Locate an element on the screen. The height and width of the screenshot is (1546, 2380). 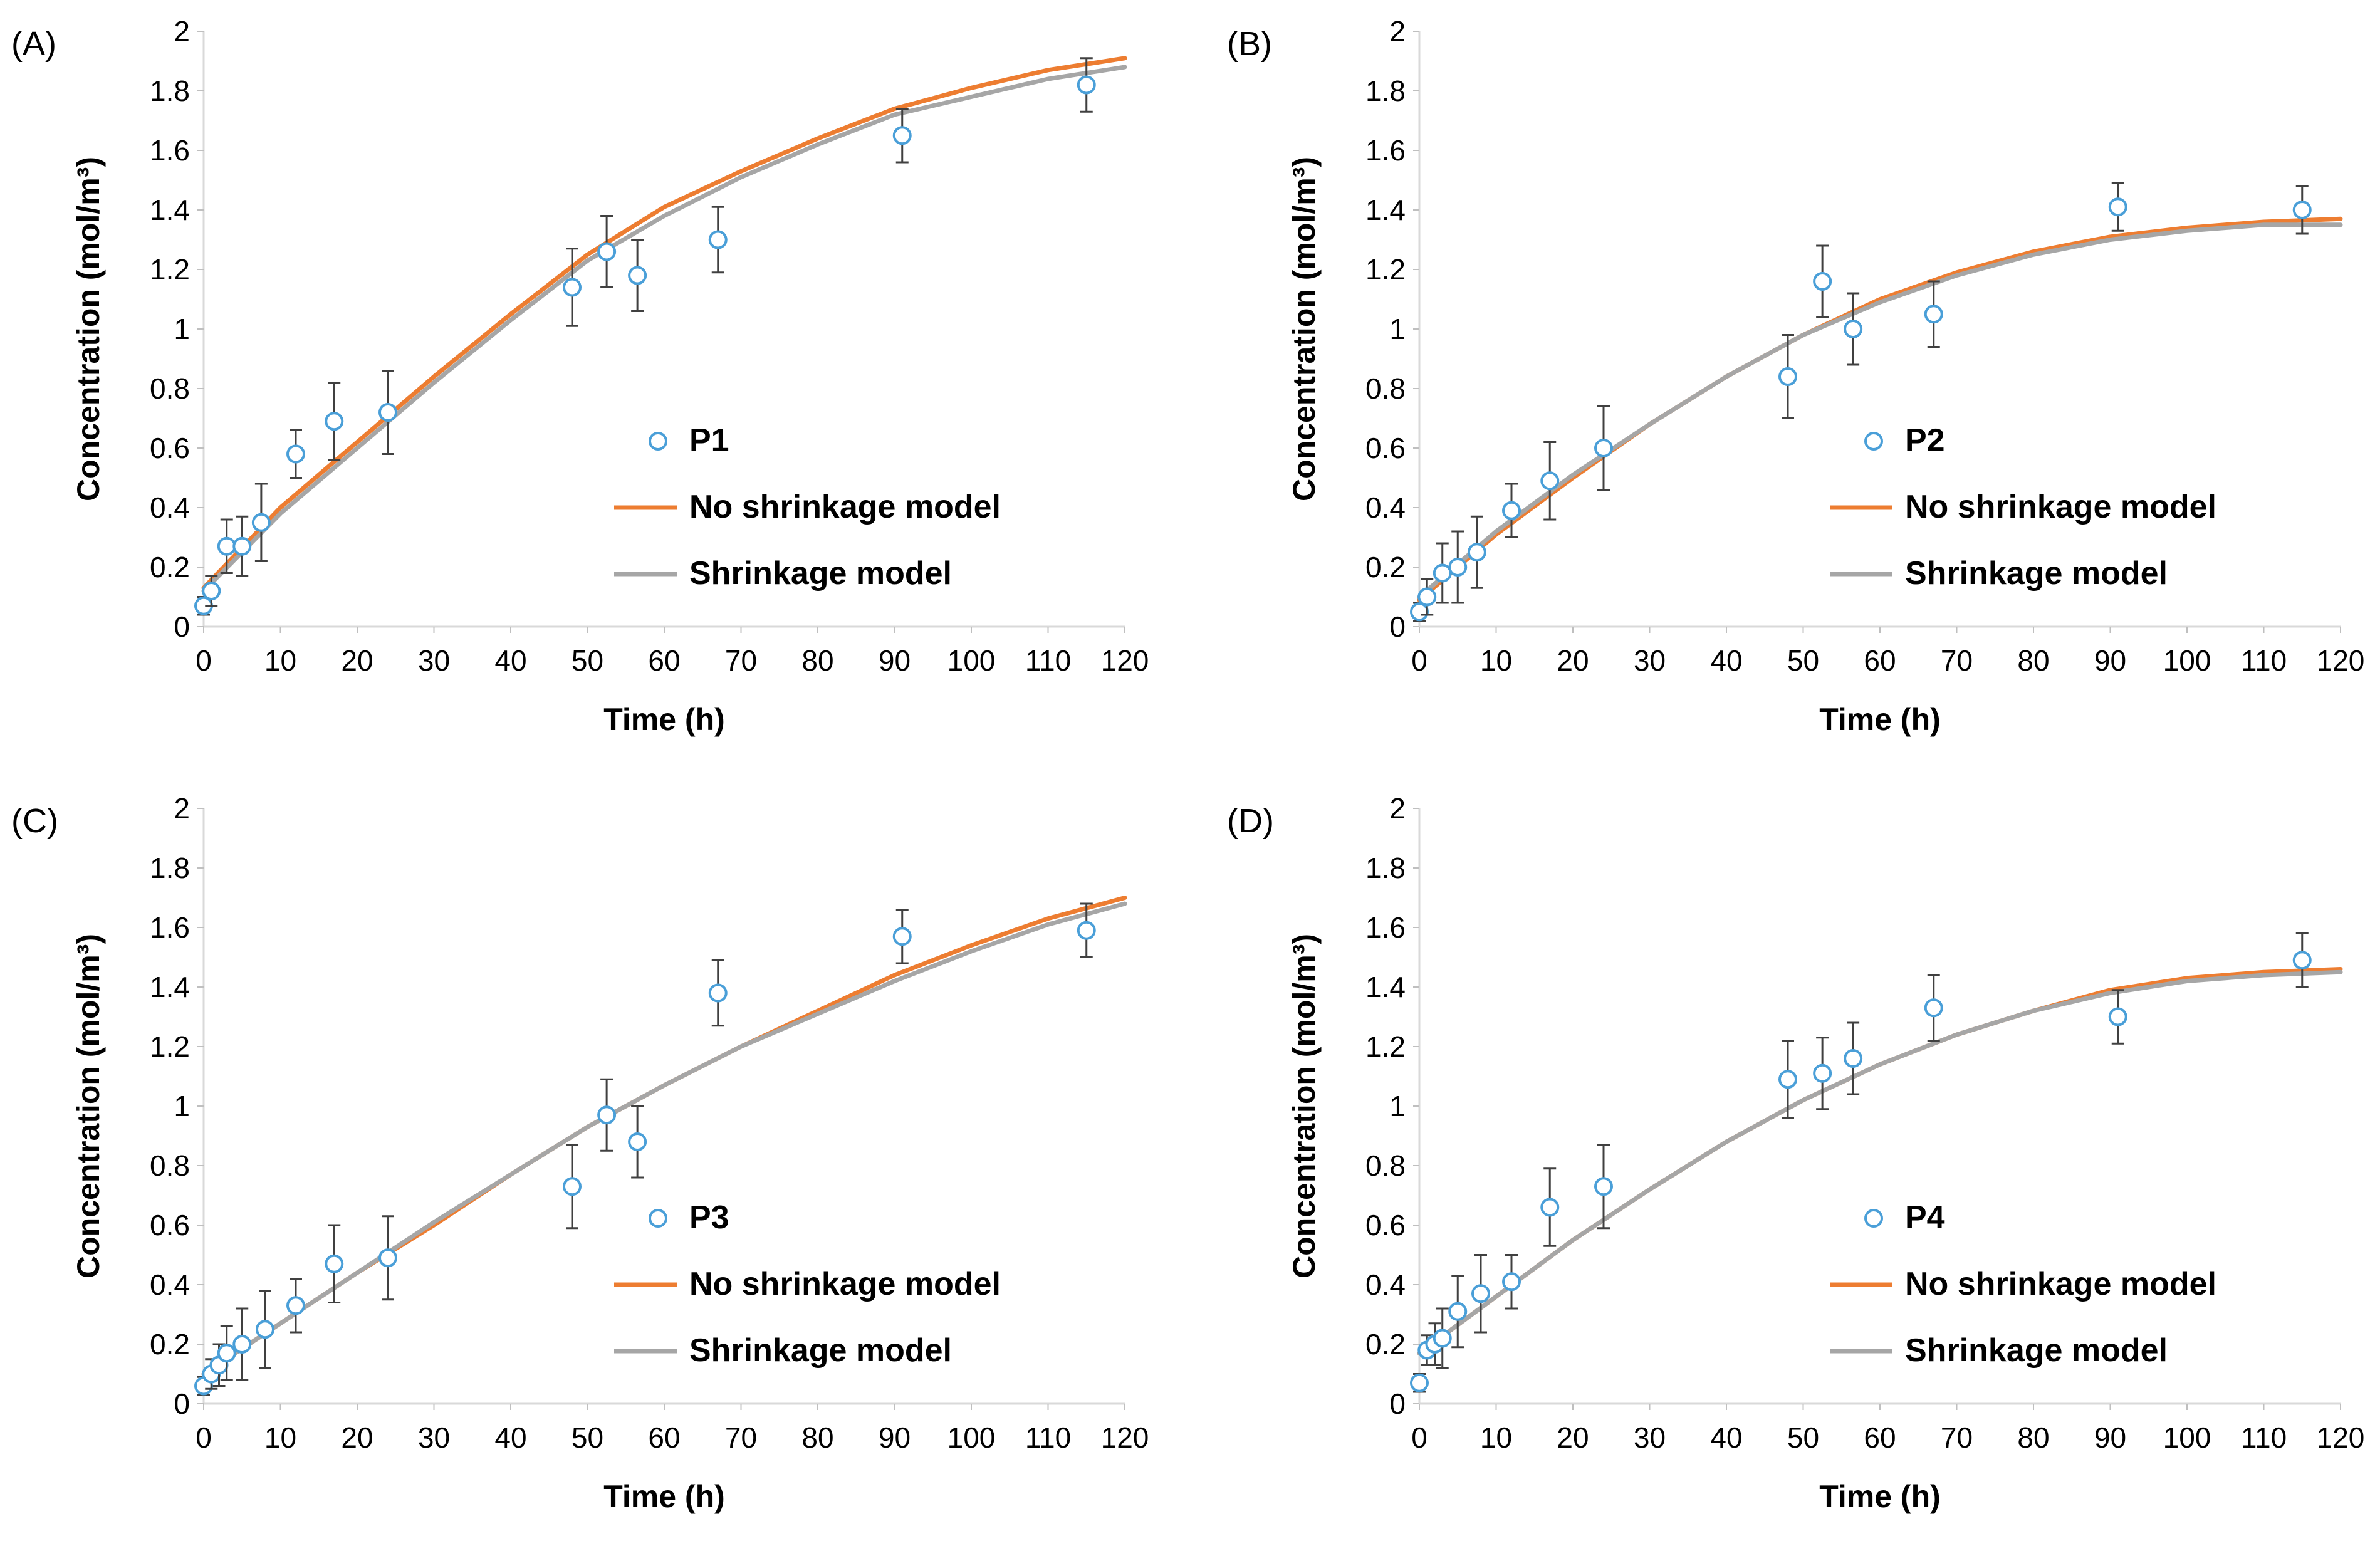
shrinkage-model-line is located at coordinates (1880, 410).